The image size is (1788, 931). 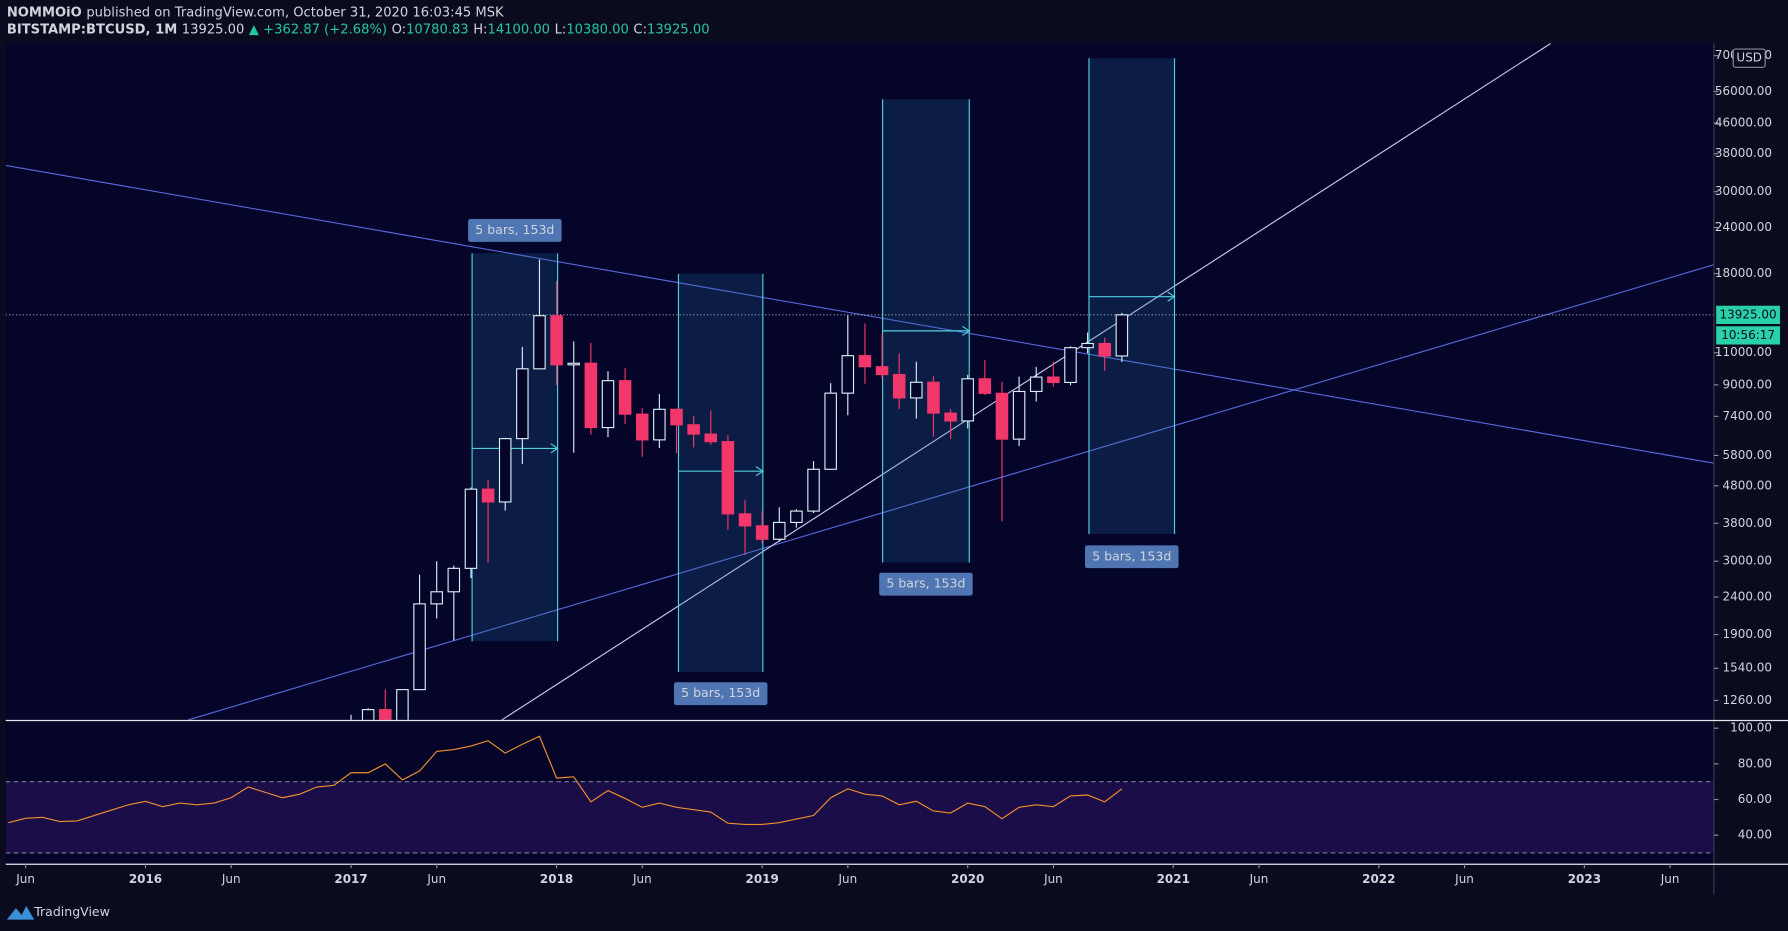 I want to click on footer-bar, so click(x=894, y=912).